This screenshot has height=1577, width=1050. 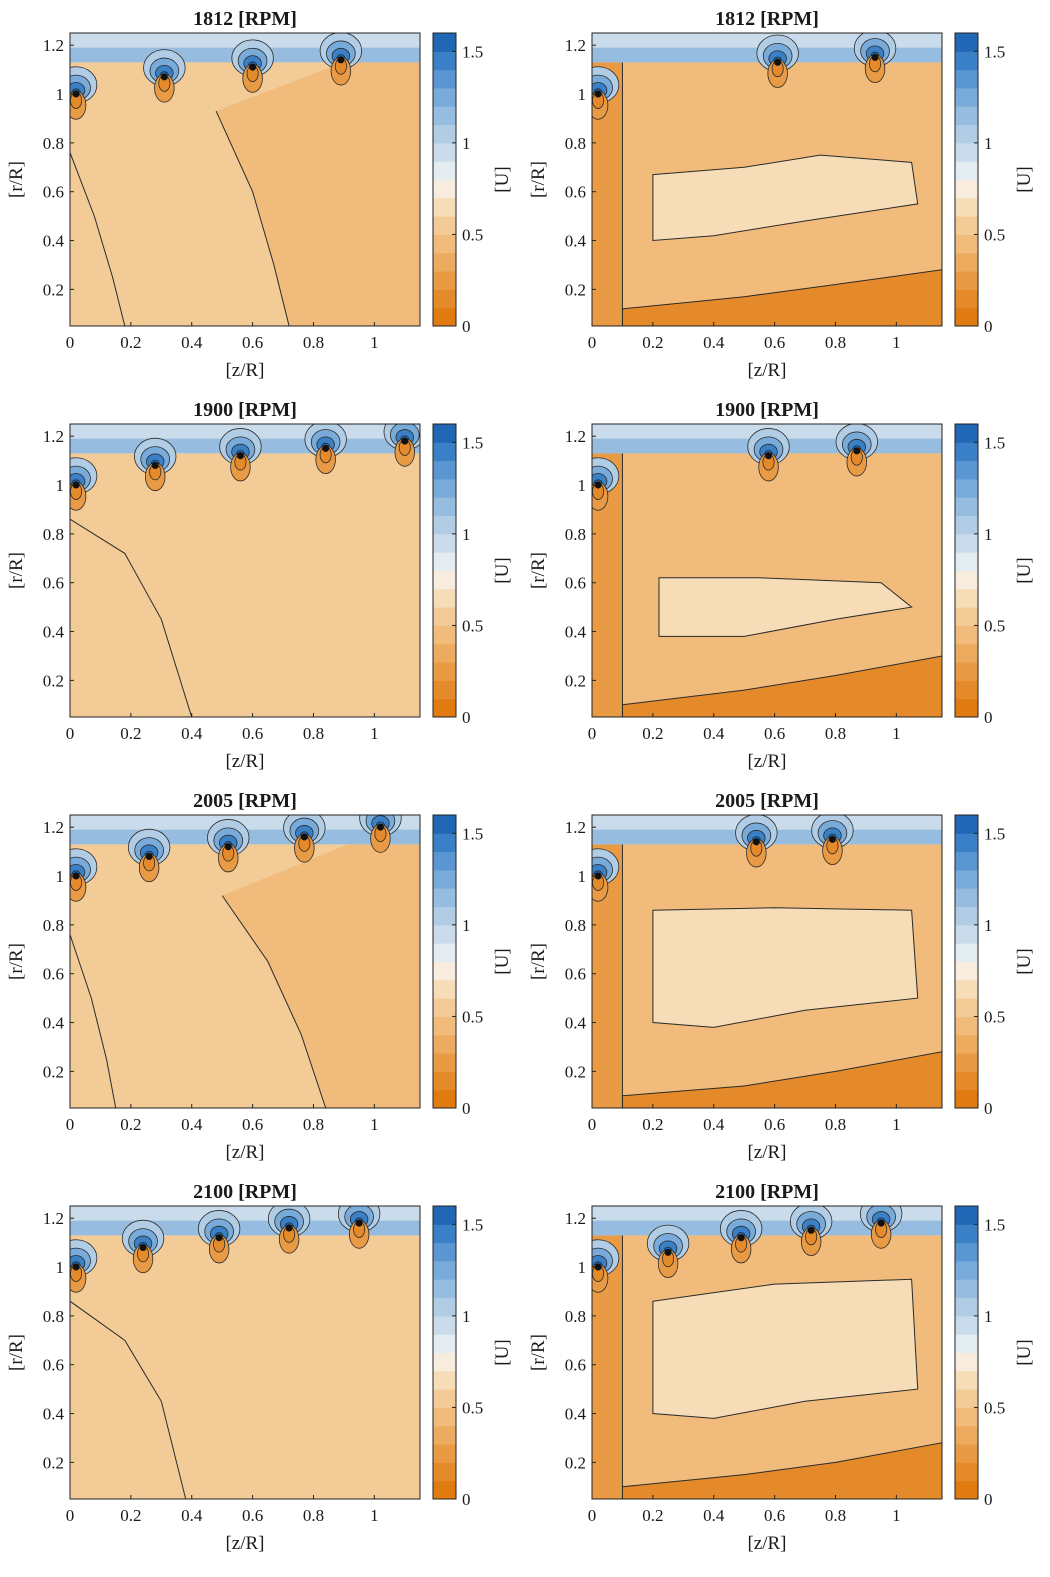 What do you see at coordinates (192, 1515) in the screenshot?
I see `x-tick-label: 0.4` at bounding box center [192, 1515].